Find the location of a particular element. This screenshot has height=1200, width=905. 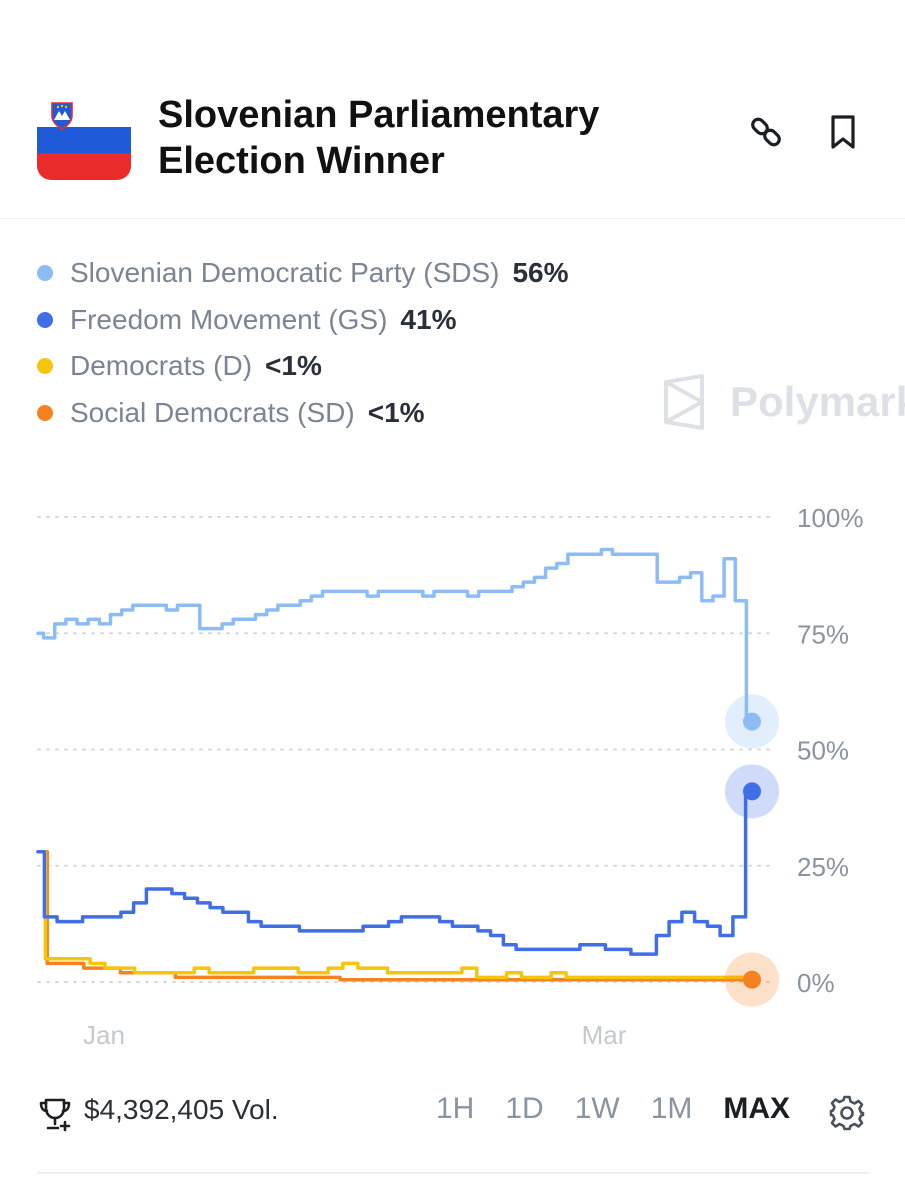

legend-item-d: Democrats (D) <1% is located at coordinates (303, 366).